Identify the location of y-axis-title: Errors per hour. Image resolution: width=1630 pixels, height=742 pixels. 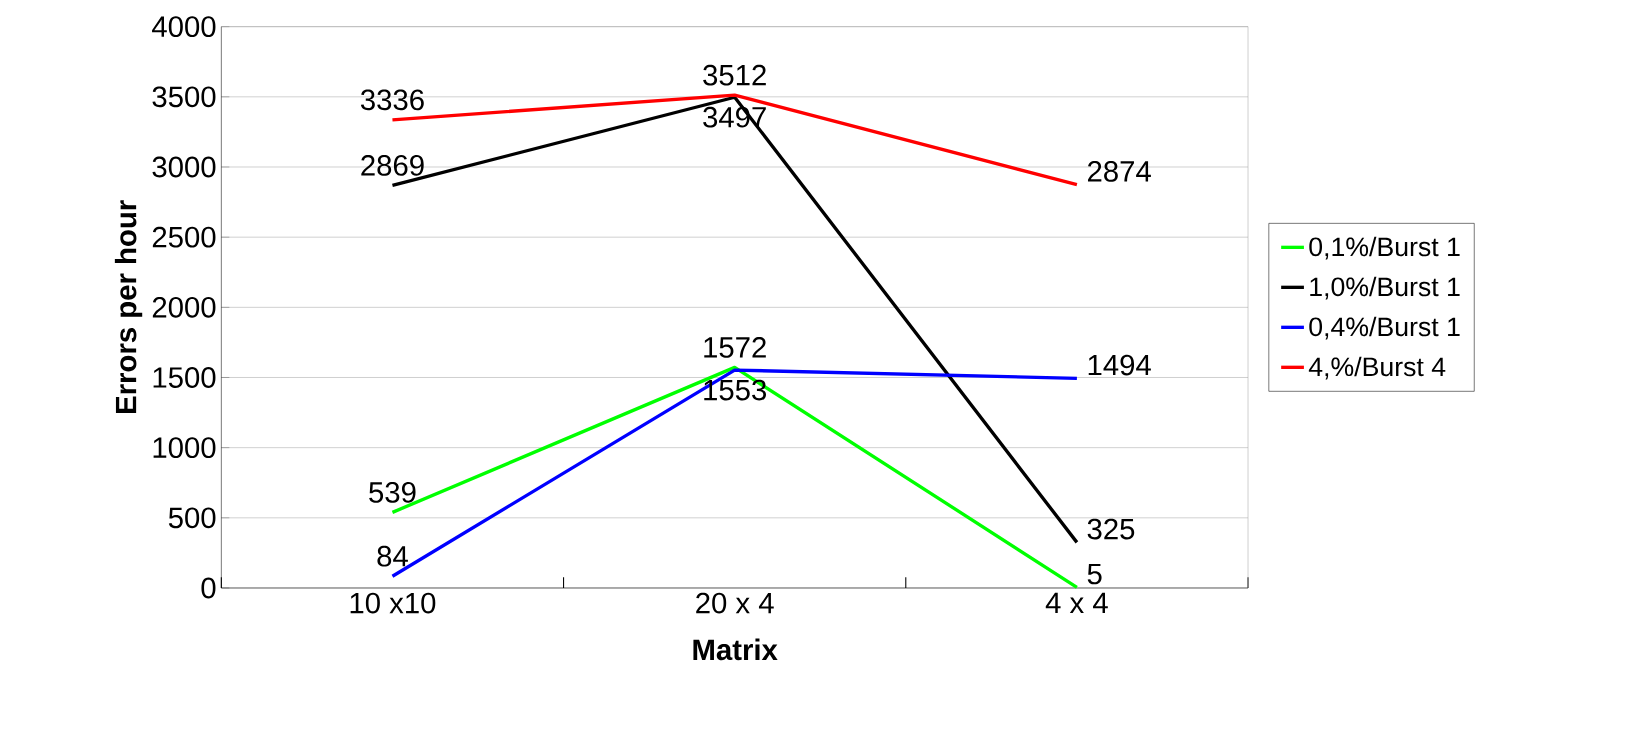
(128, 306).